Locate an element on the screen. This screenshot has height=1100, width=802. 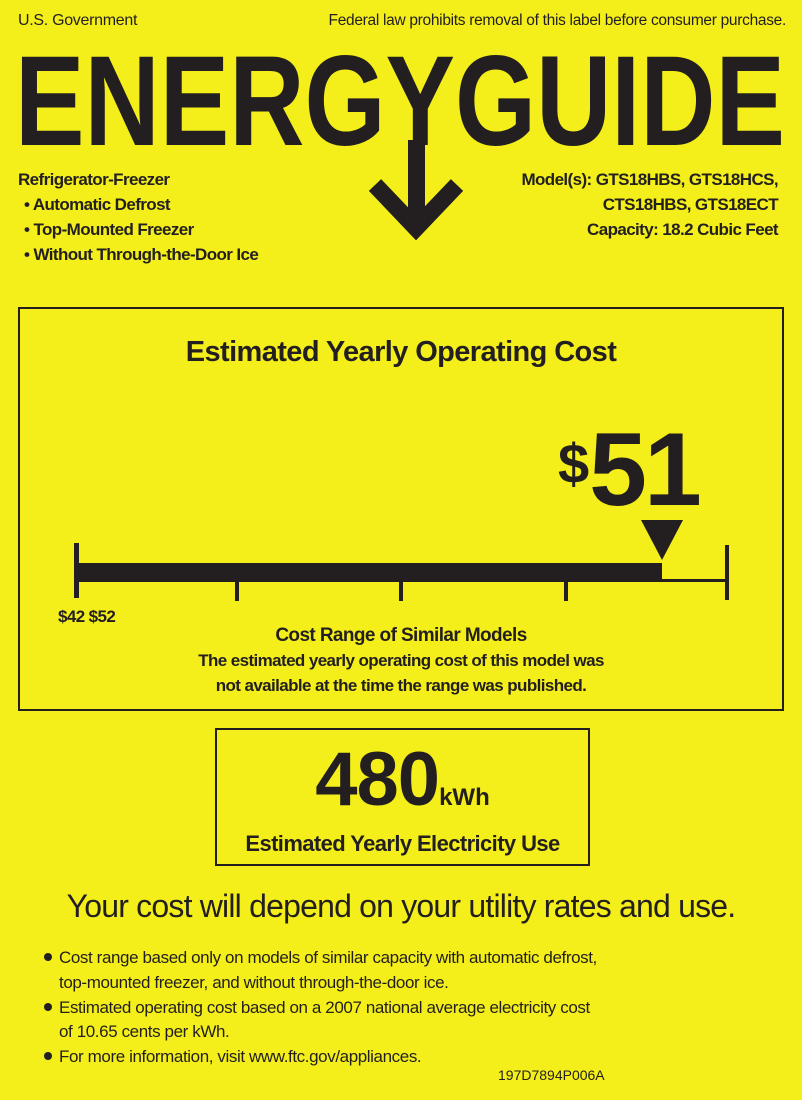
down-arrow-icon is located at coordinates (416, 190).